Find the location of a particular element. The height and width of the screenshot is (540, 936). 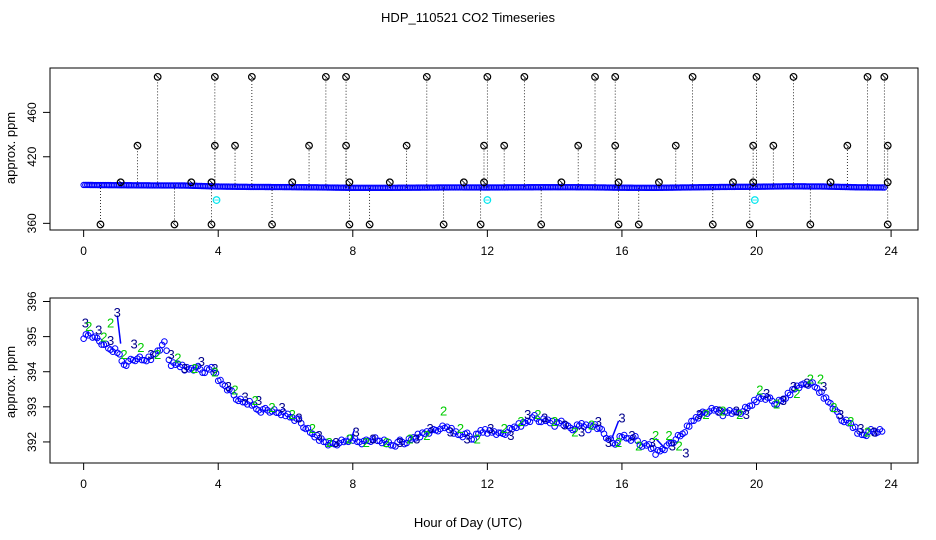

series-gap-line is located at coordinates (352, 436).